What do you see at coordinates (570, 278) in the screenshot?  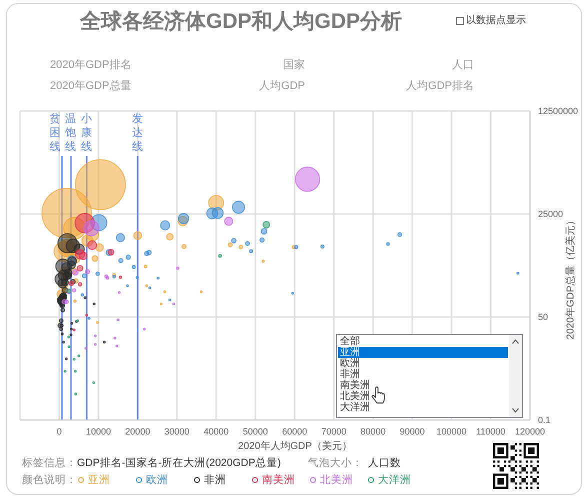 I see `y-axis-title: 2020年GDP总量（亿美元）` at bounding box center [570, 278].